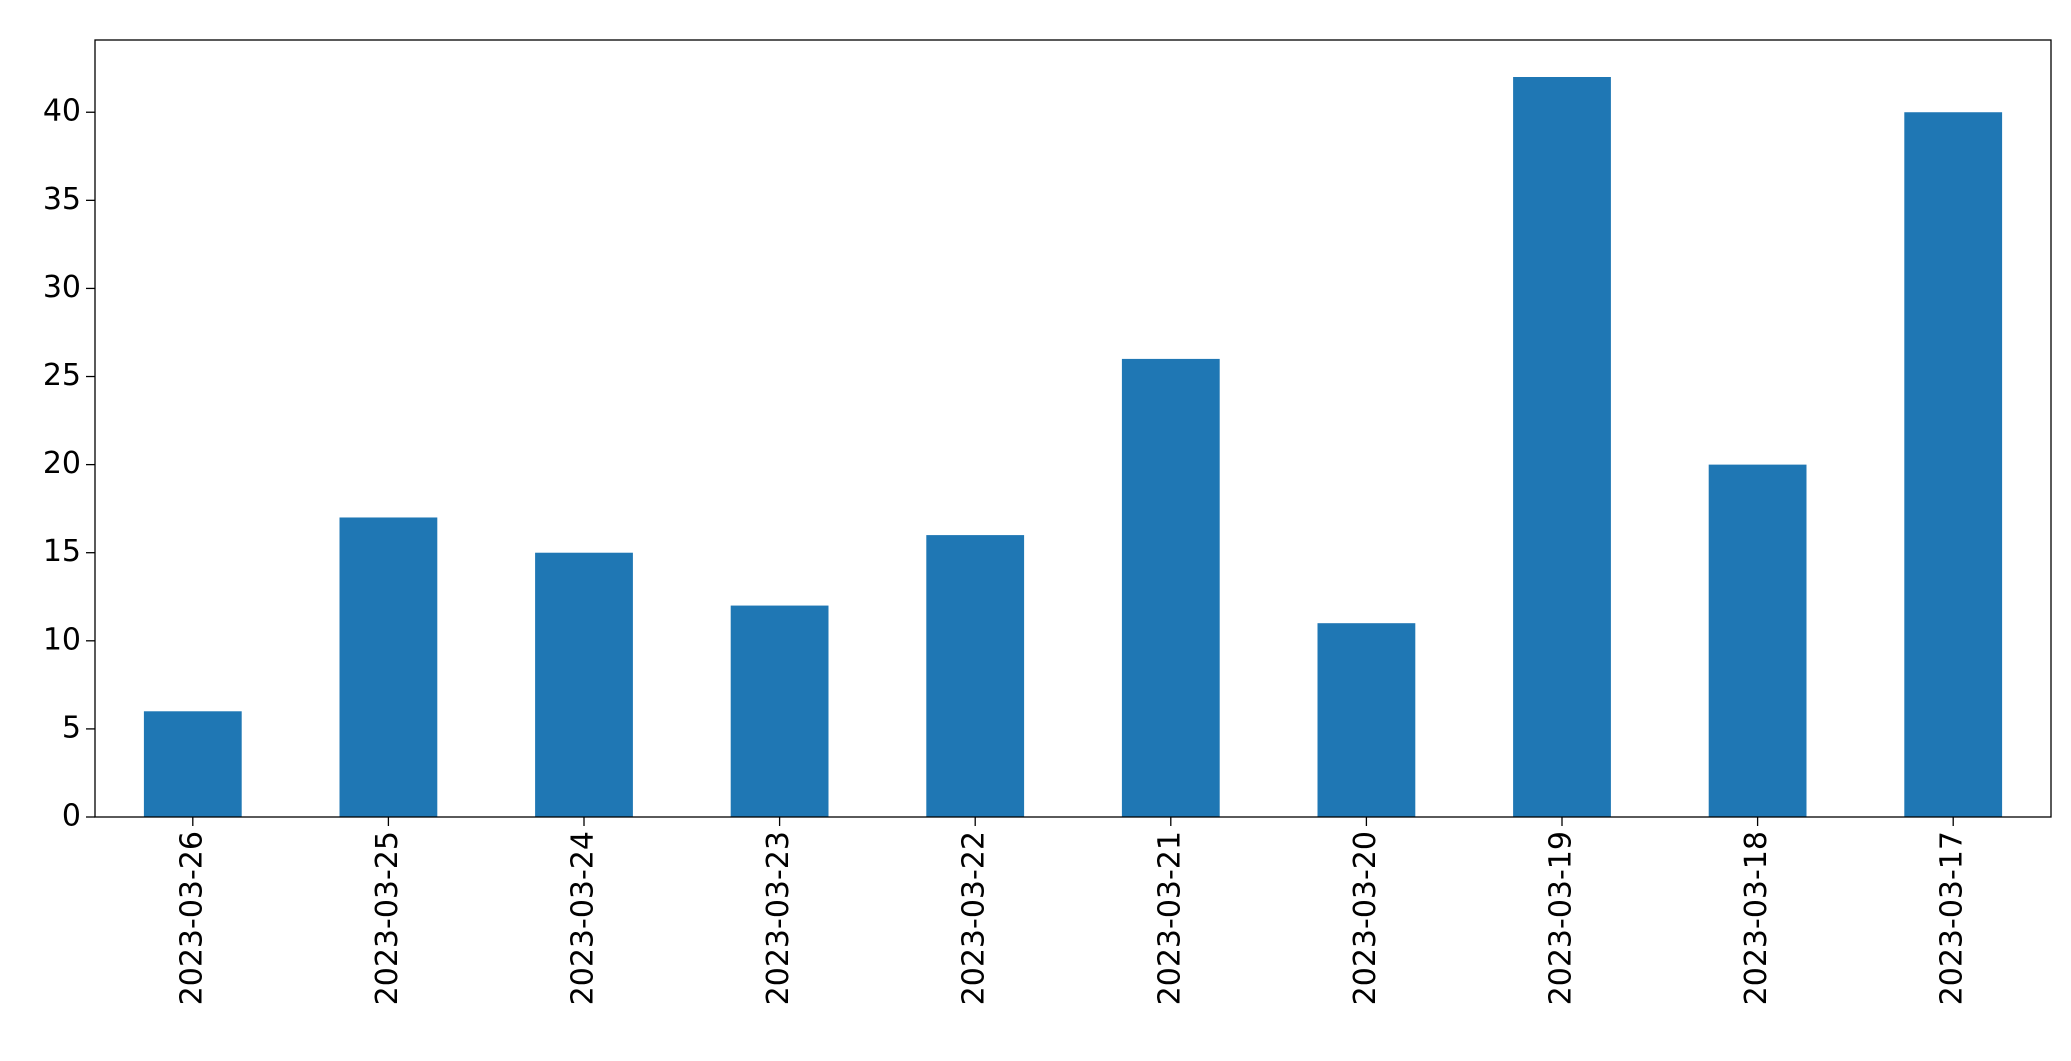  What do you see at coordinates (191, 918) in the screenshot?
I see `x-tick-label: 2023-03-26` at bounding box center [191, 918].